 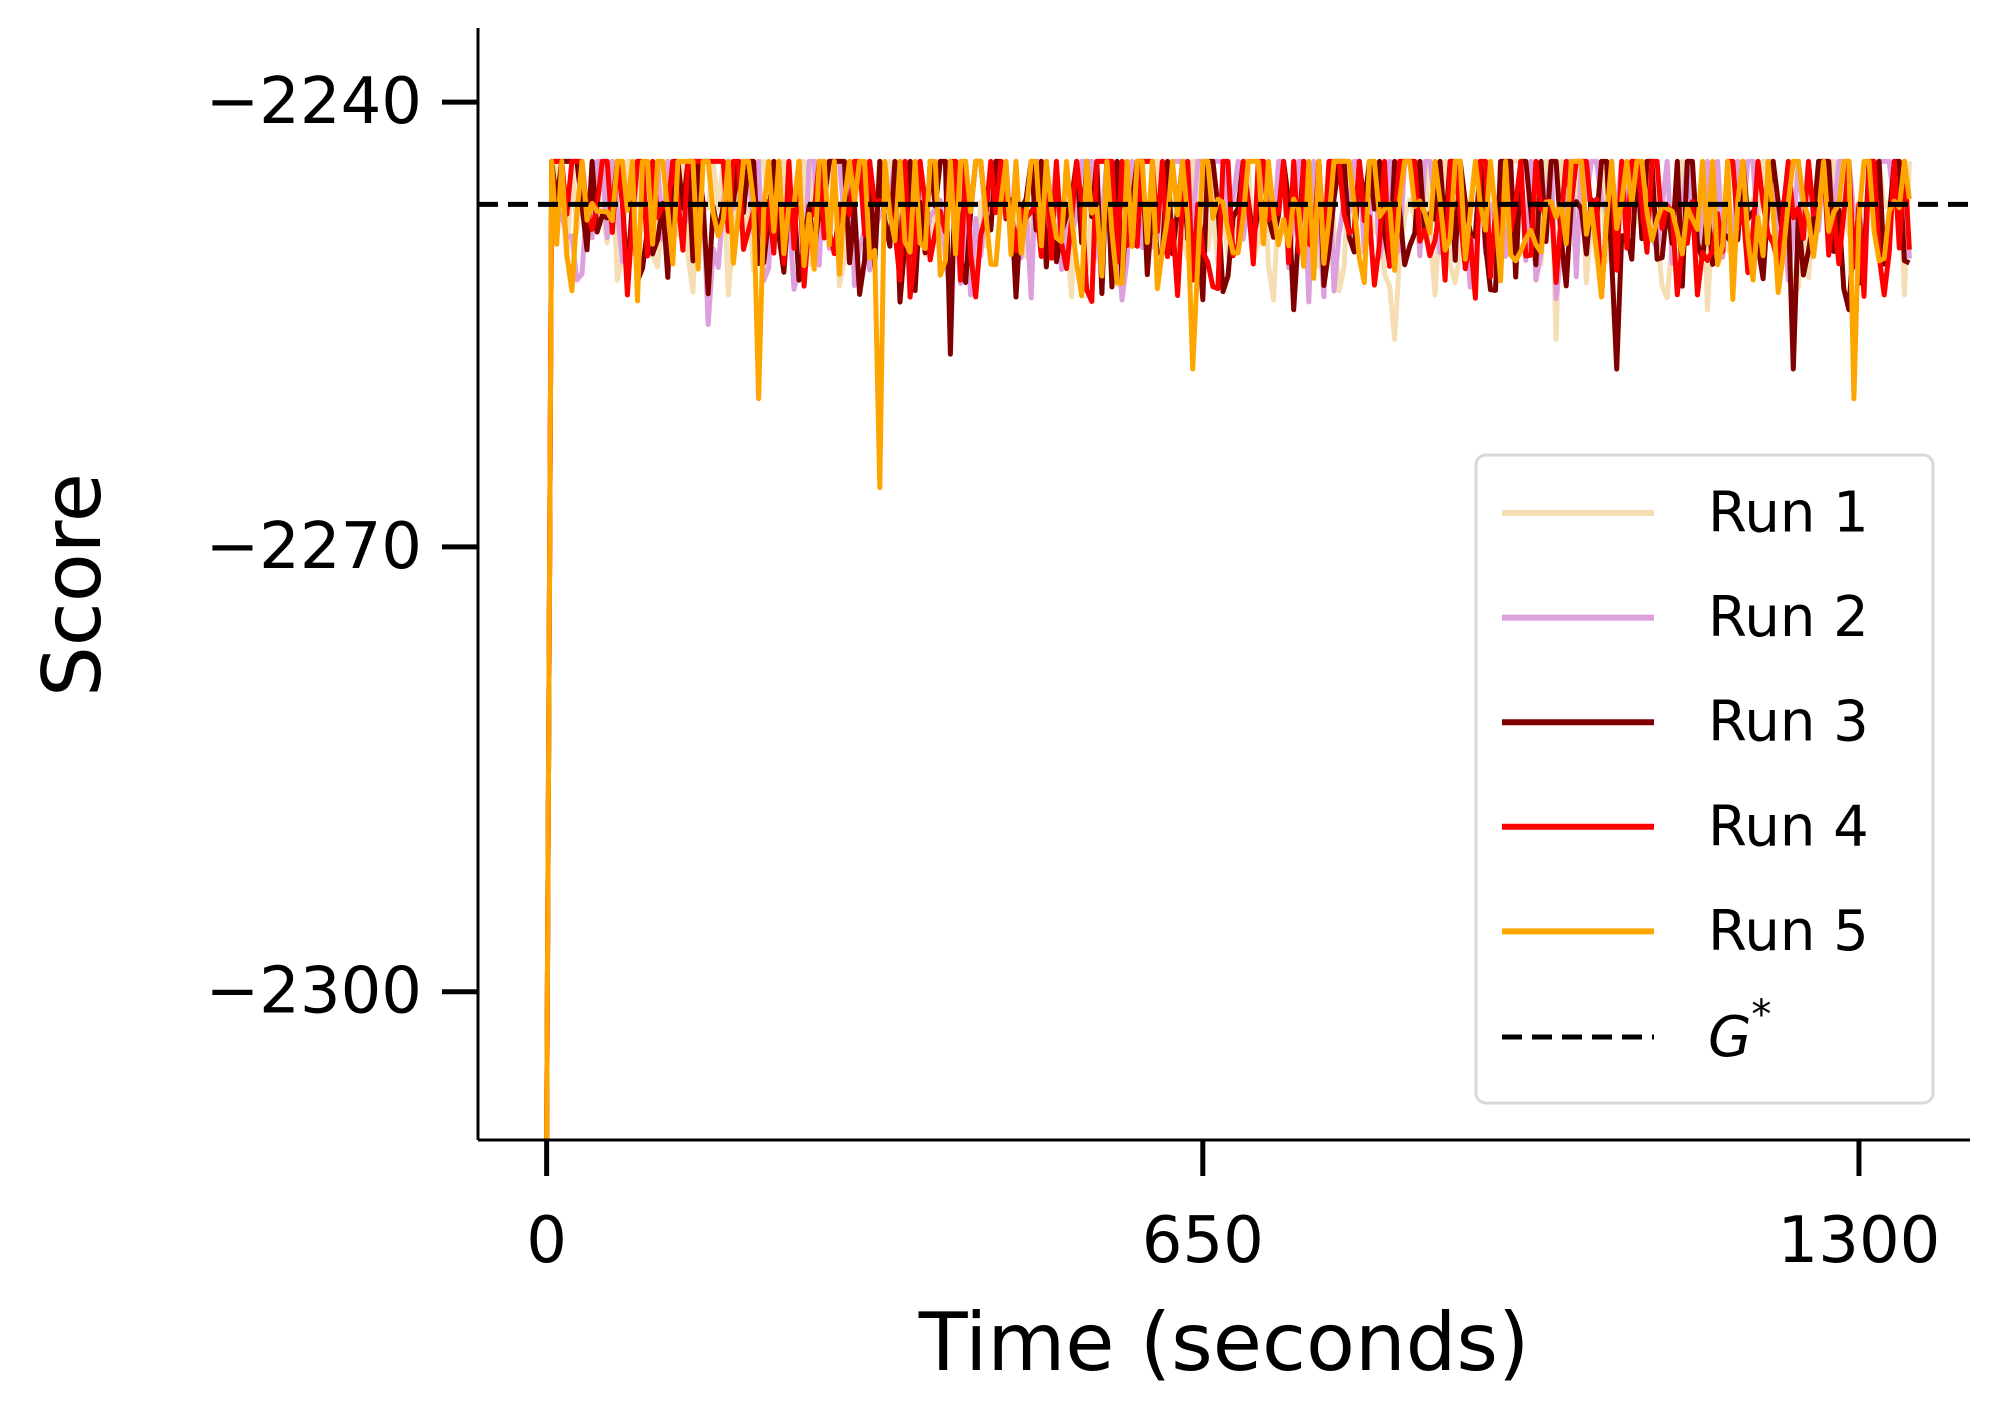 I want to click on legend: Run 1 Run 2 Run 3 Run 4 Run 5 G*, so click(x=1704, y=779).